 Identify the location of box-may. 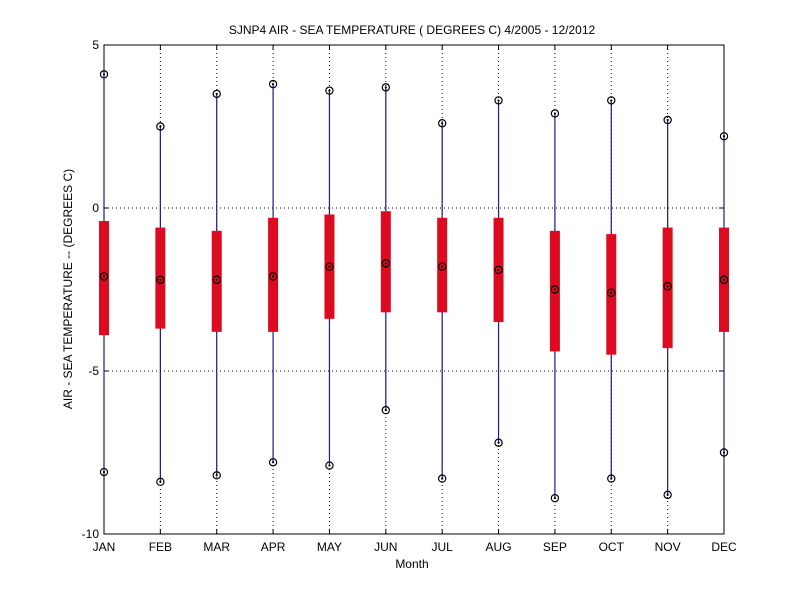
(329, 278).